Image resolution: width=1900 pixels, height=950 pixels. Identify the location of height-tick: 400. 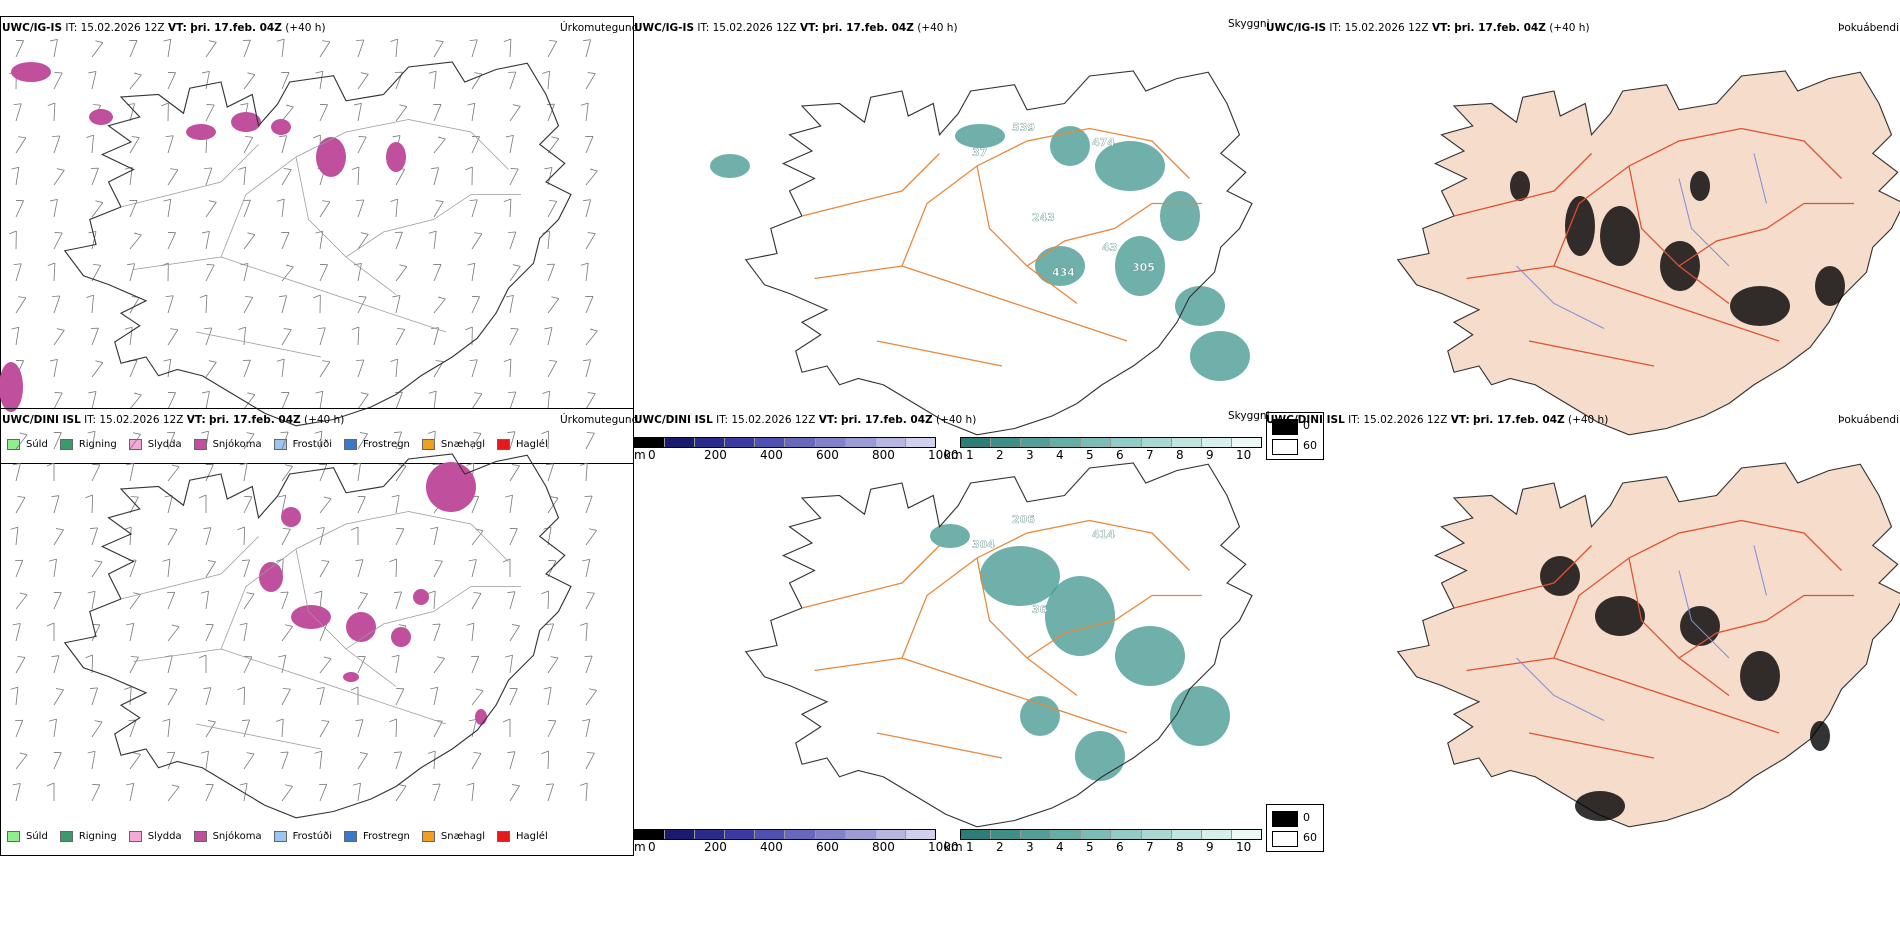
(771, 847).